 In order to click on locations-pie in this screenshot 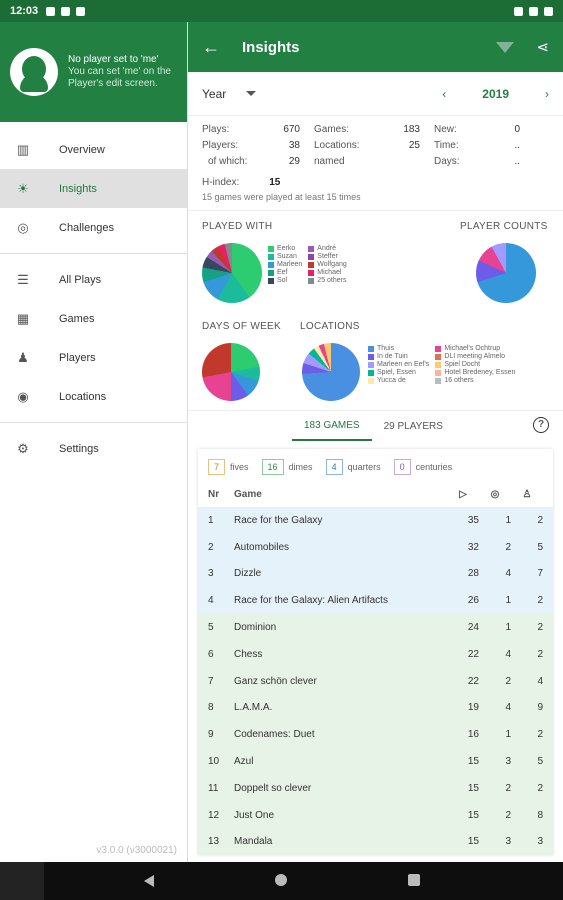, I will do `click(331, 372)`.